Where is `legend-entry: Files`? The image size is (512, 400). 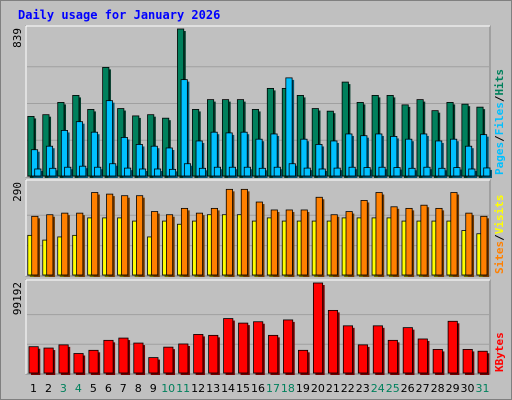
legend-entry: Files is located at coordinates (499, 118).